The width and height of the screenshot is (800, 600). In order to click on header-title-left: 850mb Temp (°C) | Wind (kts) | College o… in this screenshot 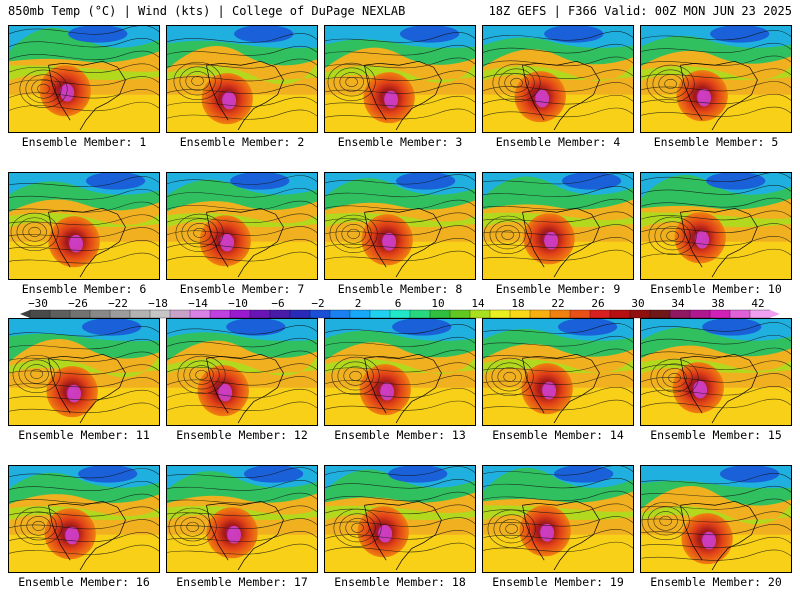, I will do `click(207, 11)`.